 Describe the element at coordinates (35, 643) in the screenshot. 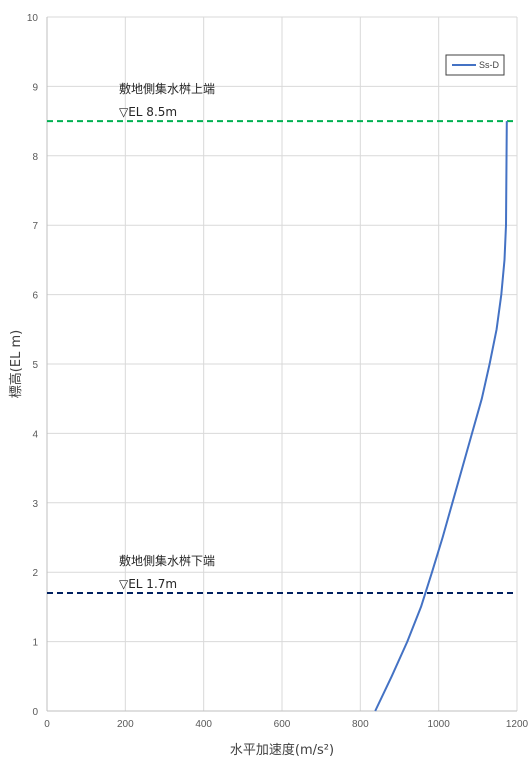

I see `y-tick-label: 1` at that location.